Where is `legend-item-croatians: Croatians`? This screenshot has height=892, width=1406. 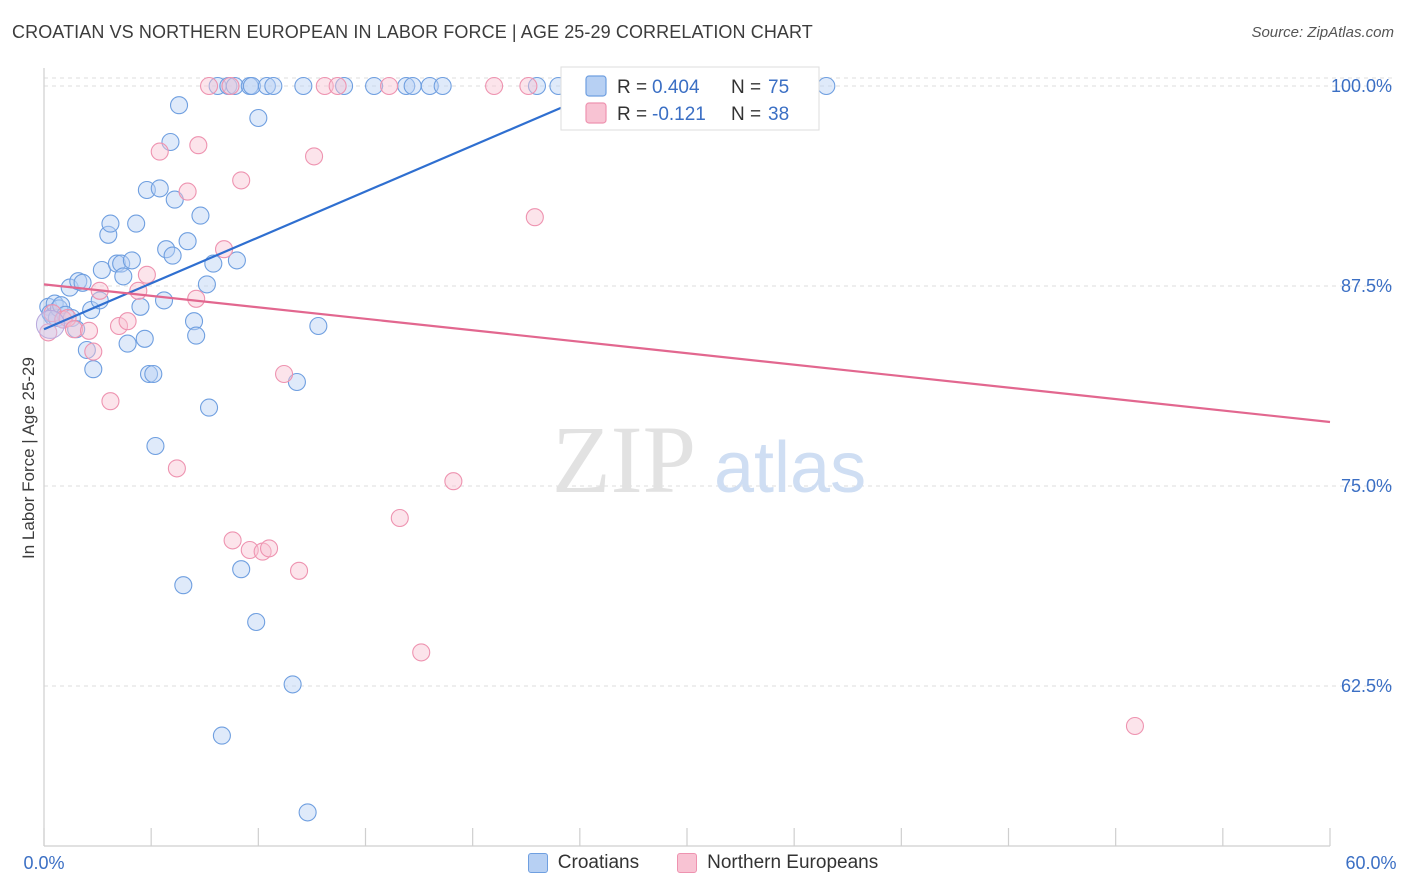
legend-item-croatians: Croatians is located at coordinates (583, 863).